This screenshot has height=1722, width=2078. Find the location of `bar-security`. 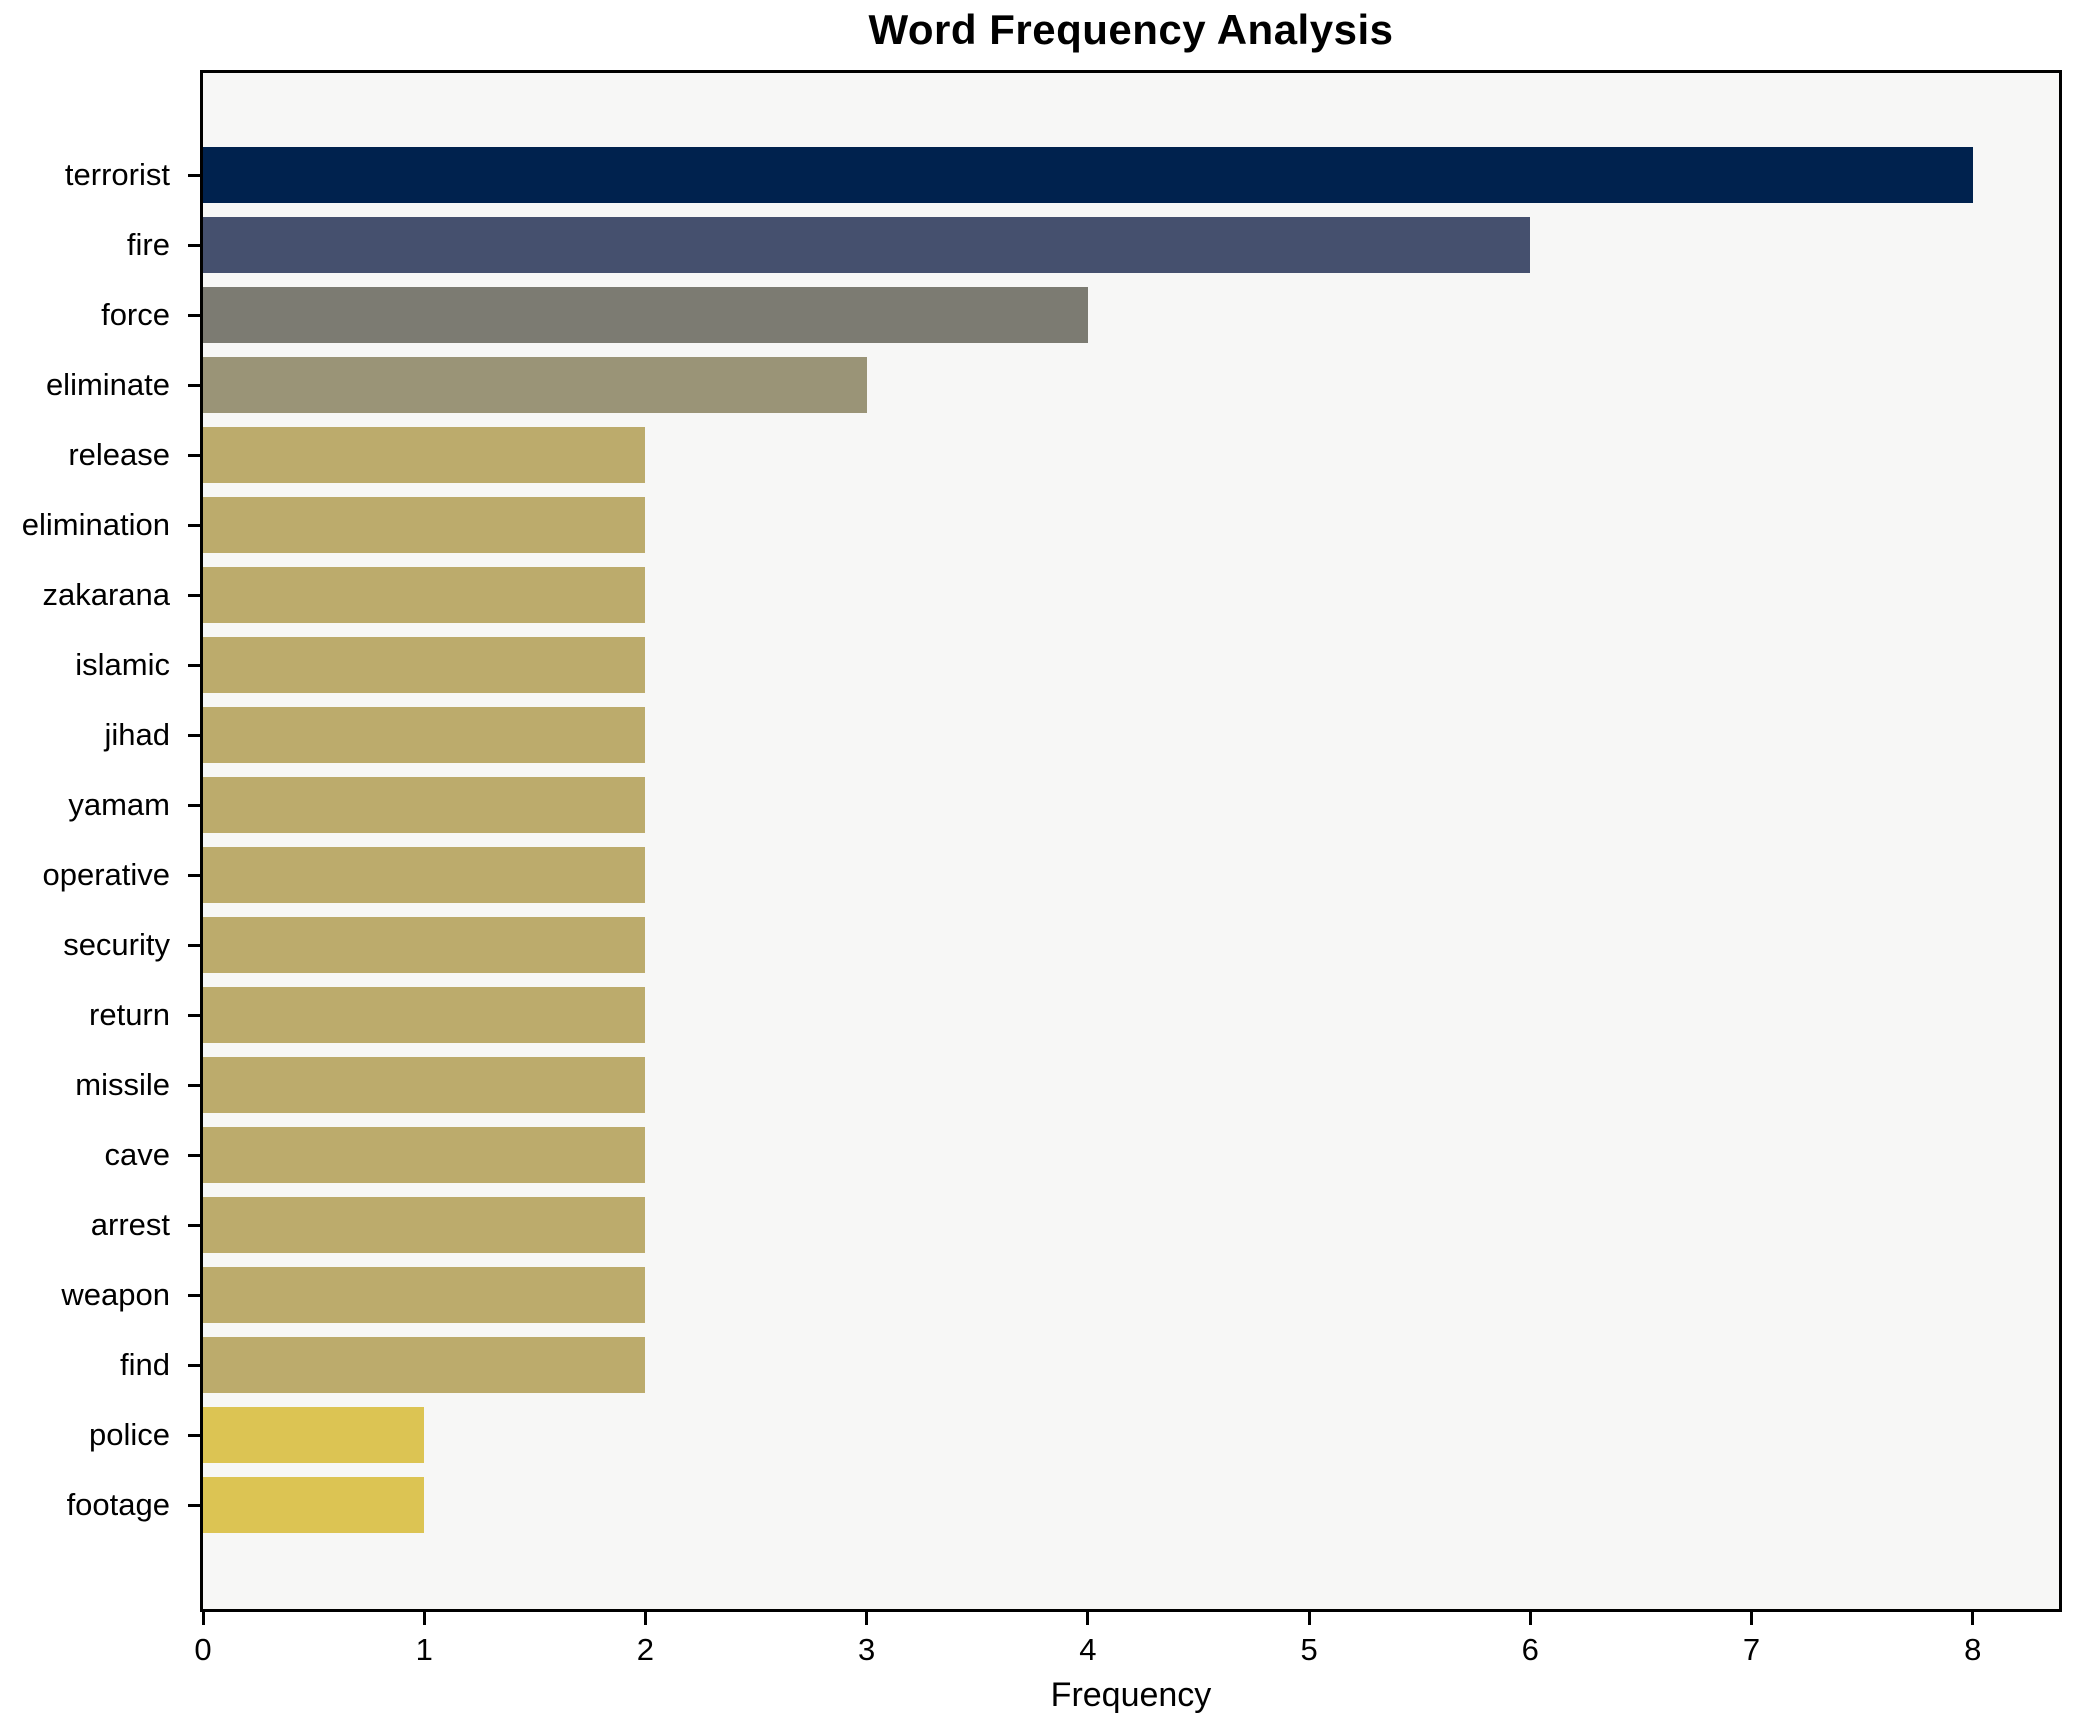

bar-security is located at coordinates (424, 945).